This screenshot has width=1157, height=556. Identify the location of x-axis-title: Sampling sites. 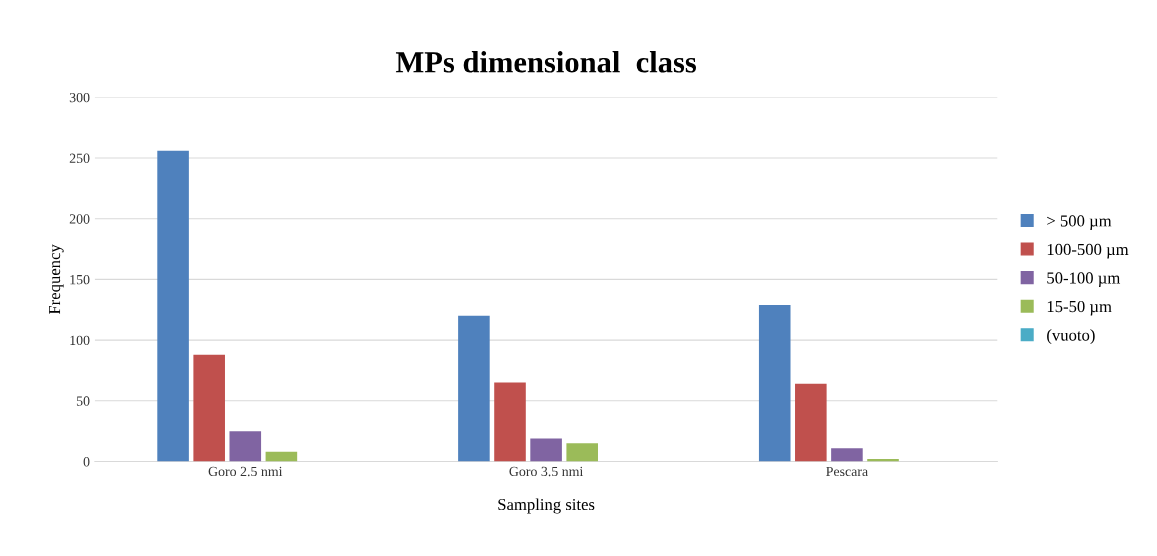
(546, 506).